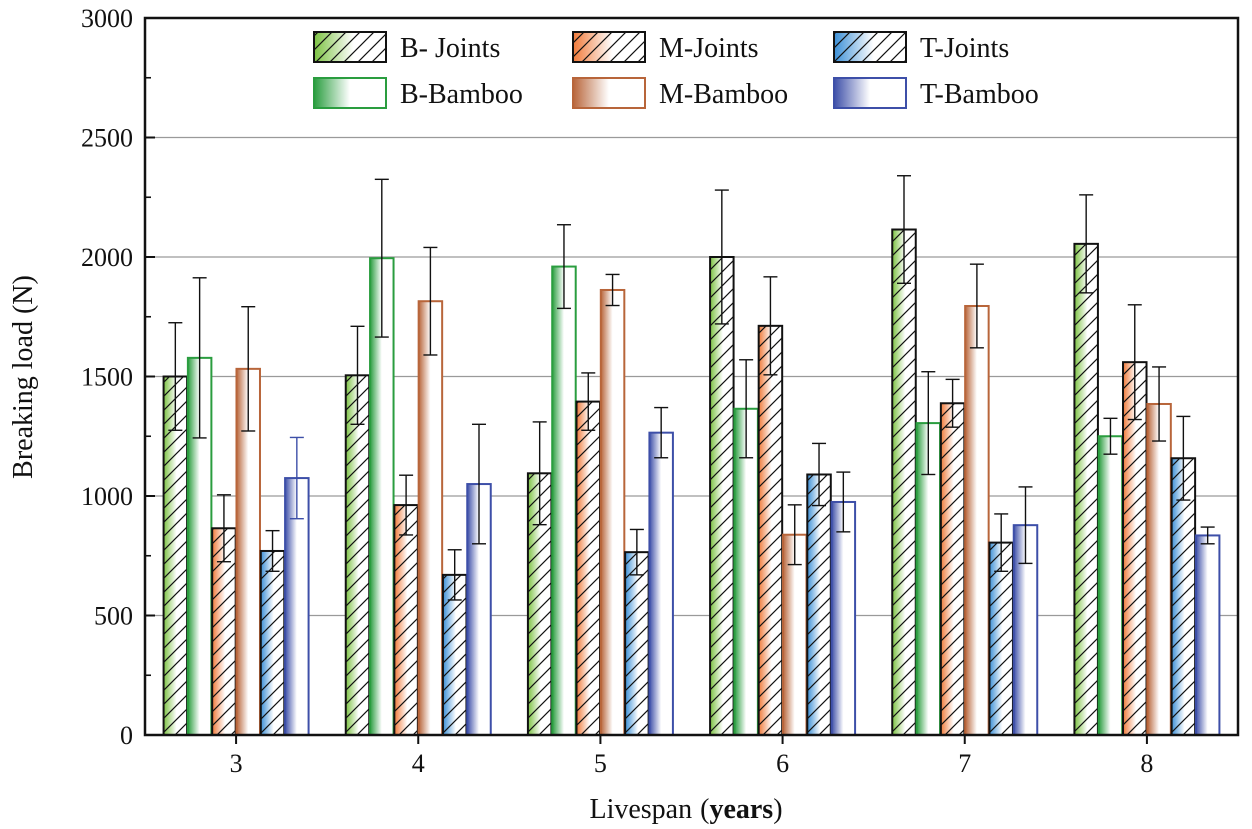 This screenshot has width=1252, height=829. I want to click on x-axis-title-paren-close: ), so click(777, 809).